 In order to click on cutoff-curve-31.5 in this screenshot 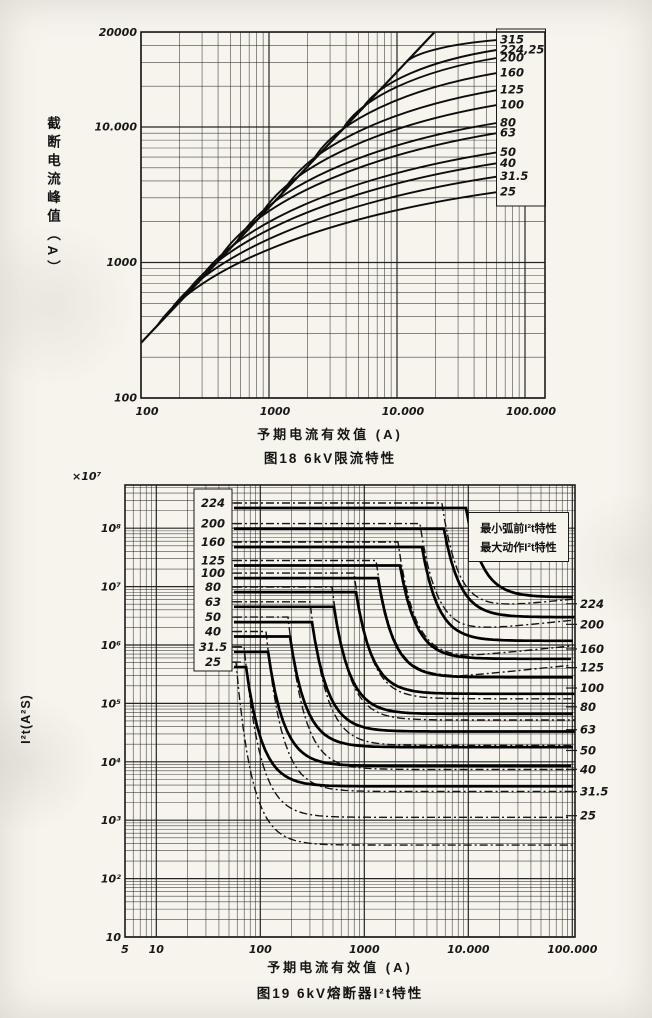, I will do `click(331, 246)`.